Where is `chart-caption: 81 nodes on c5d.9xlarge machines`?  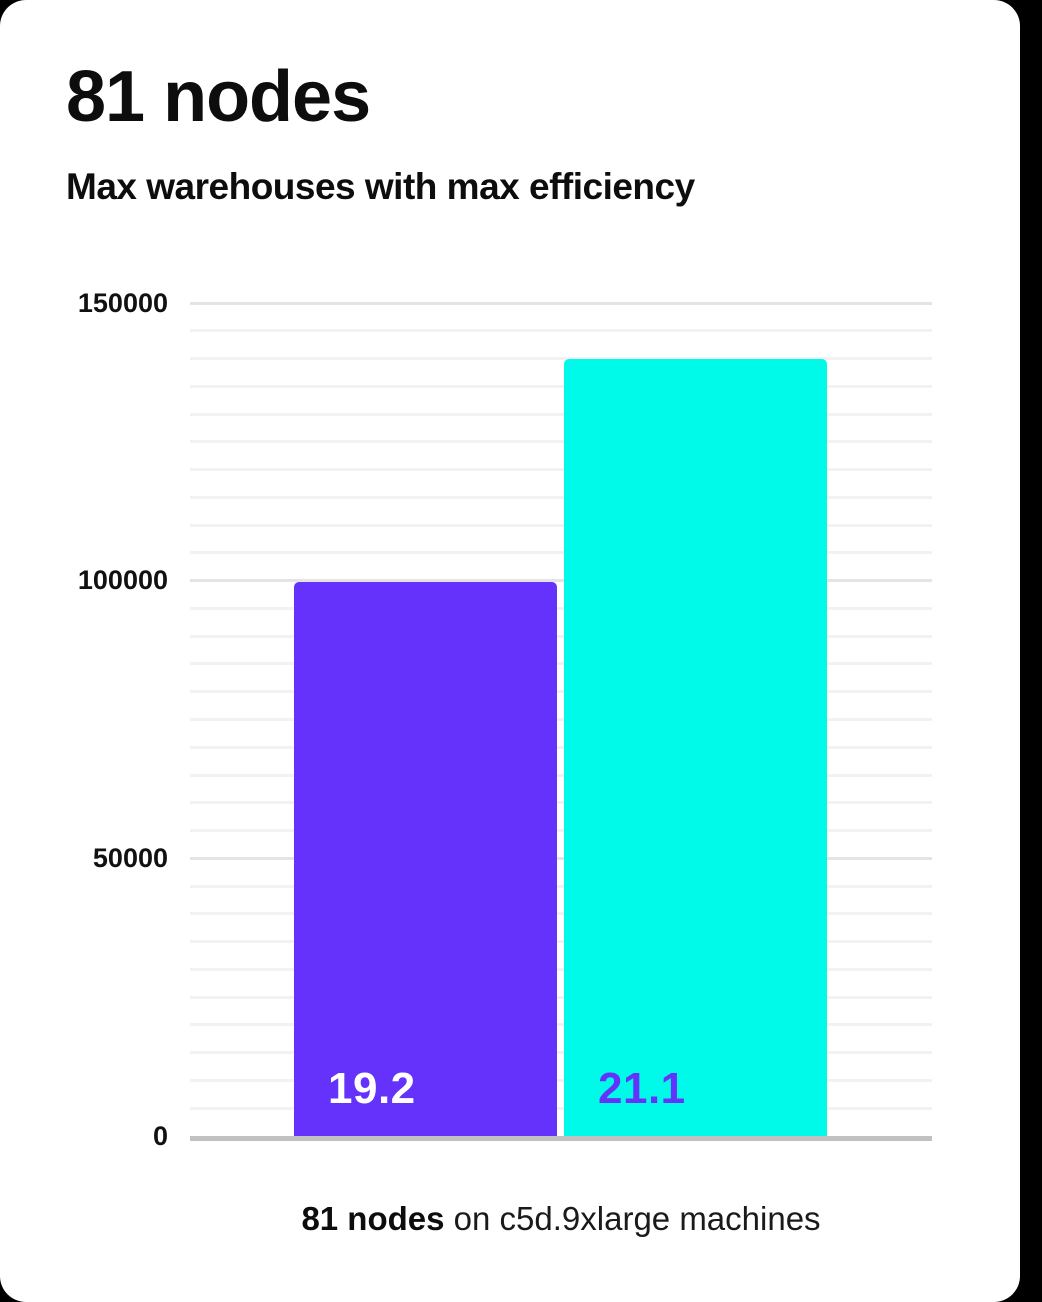
chart-caption: 81 nodes on c5d.9xlarge machines is located at coordinates (561, 1219).